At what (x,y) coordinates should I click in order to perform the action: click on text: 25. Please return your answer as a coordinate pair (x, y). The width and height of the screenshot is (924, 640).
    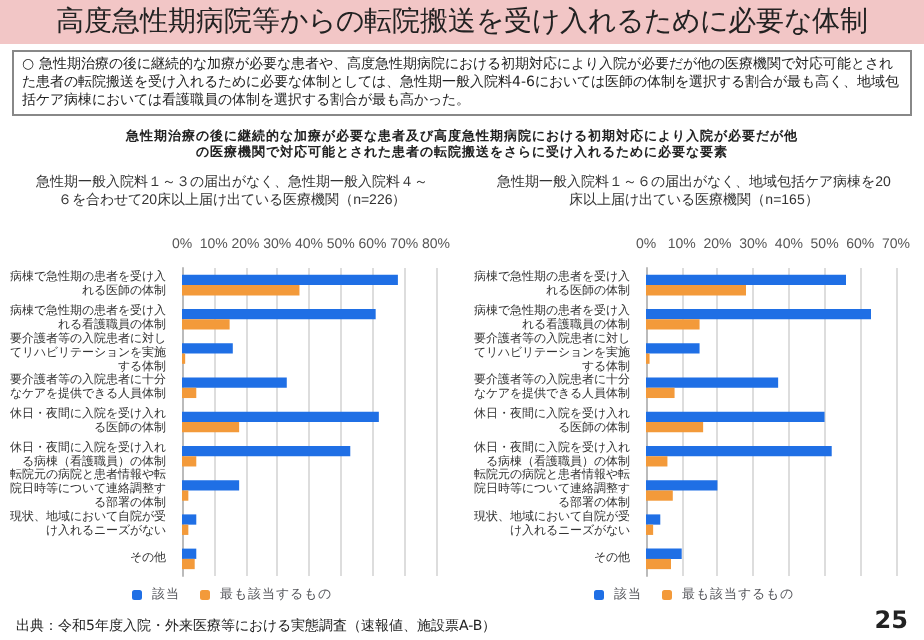
    Looking at the image, I should click on (891, 620).